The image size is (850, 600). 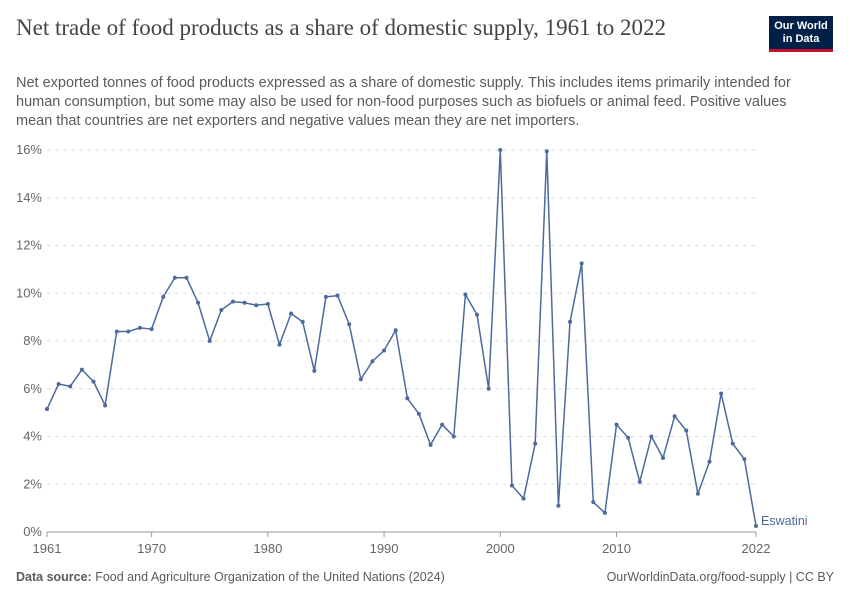 What do you see at coordinates (801, 39) in the screenshot?
I see `logo-line-2: in Data` at bounding box center [801, 39].